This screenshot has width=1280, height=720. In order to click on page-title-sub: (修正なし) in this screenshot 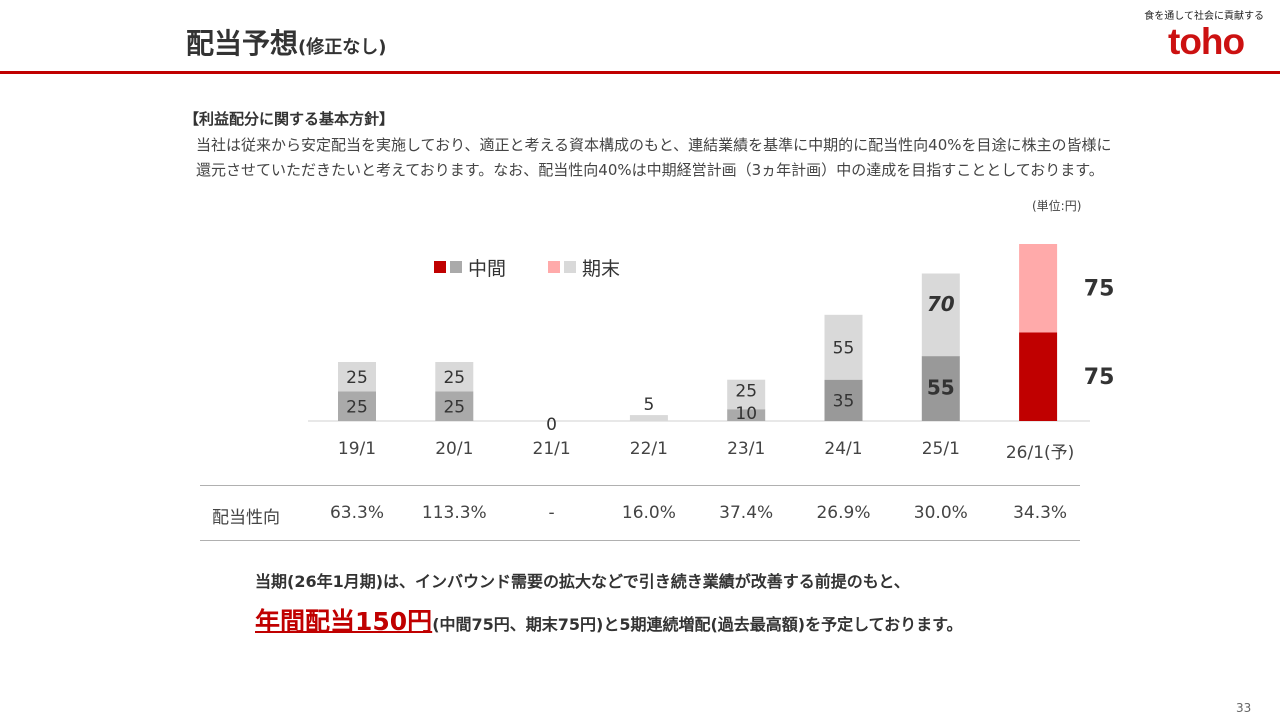, I will do `click(342, 47)`.